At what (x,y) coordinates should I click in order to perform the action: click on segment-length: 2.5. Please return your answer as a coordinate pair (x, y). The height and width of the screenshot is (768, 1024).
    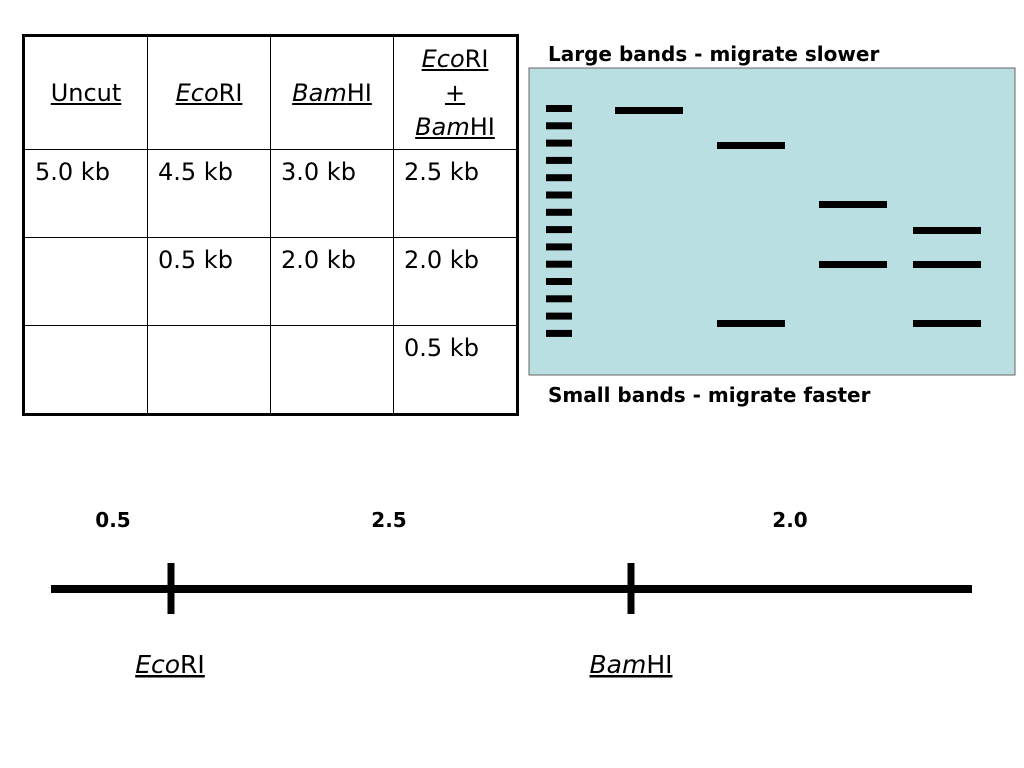
    Looking at the image, I should click on (388, 520).